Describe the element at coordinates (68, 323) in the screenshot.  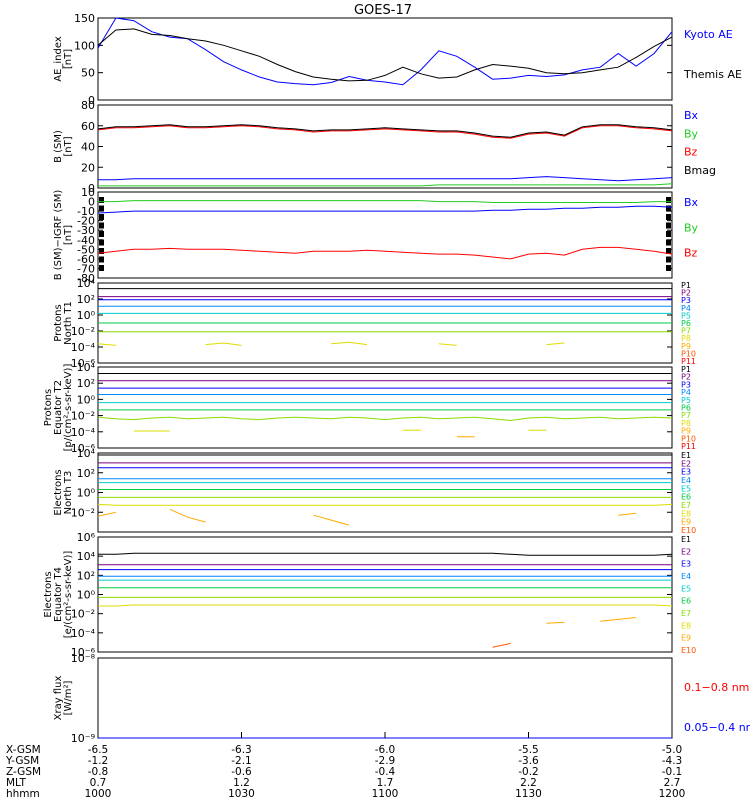
I see `y-axis-label-line: North T1` at that location.